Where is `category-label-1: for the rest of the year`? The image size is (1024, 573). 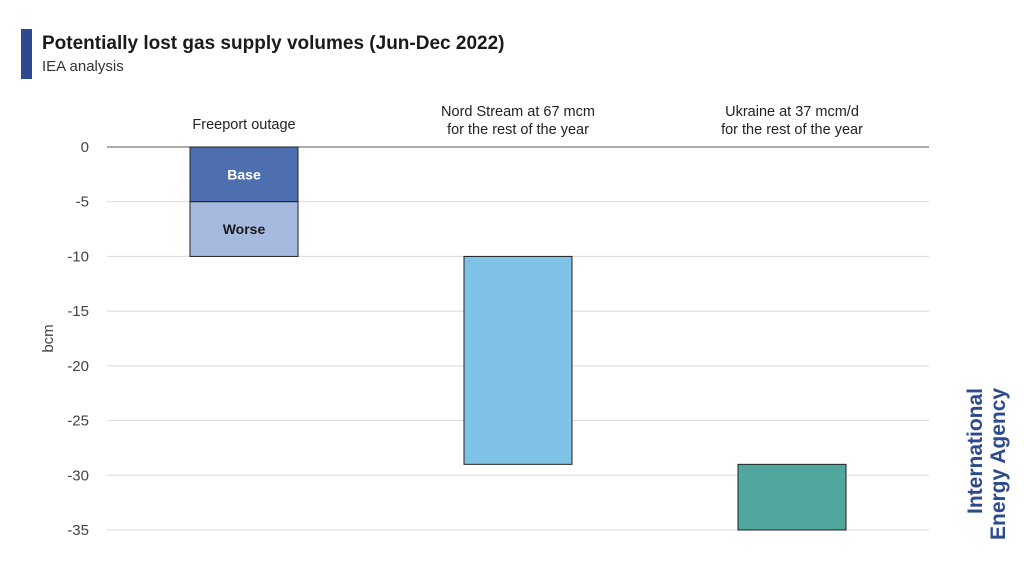 category-label-1: for the rest of the year is located at coordinates (518, 130).